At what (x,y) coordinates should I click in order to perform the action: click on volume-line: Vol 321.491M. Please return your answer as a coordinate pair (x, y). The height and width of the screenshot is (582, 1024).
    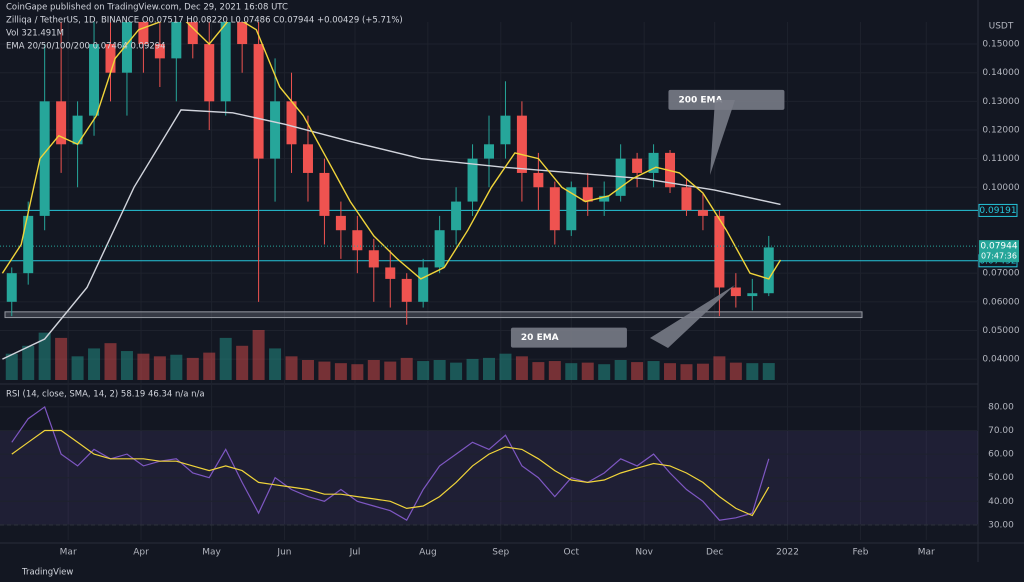
    Looking at the image, I should click on (35, 34).